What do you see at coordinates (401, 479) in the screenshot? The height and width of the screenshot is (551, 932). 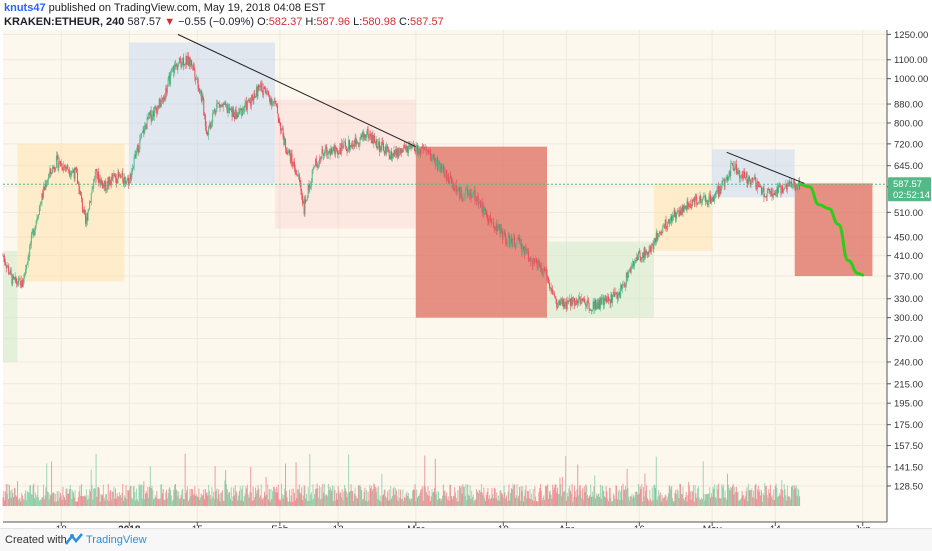 I see `volume-bars` at bounding box center [401, 479].